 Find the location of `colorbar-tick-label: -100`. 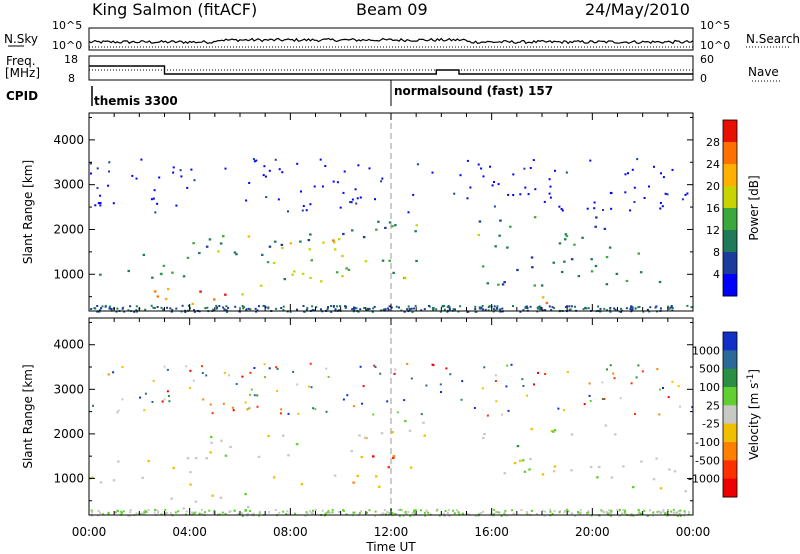

colorbar-tick-label: -100 is located at coordinates (707, 442).